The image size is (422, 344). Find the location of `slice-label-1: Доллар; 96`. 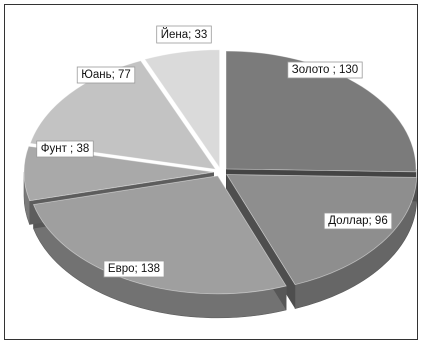

slice-label-1: Доллар; 96 is located at coordinates (357, 221).